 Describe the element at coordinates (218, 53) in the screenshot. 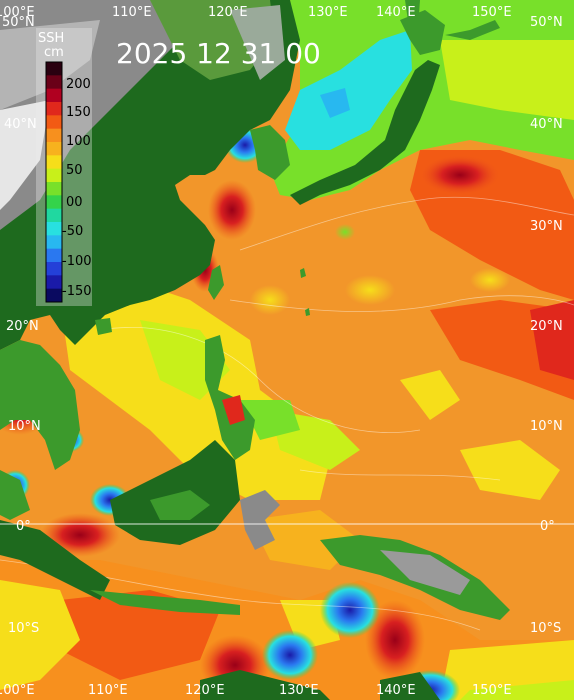

I see `map-timestamp: 2025 12 31 00` at that location.